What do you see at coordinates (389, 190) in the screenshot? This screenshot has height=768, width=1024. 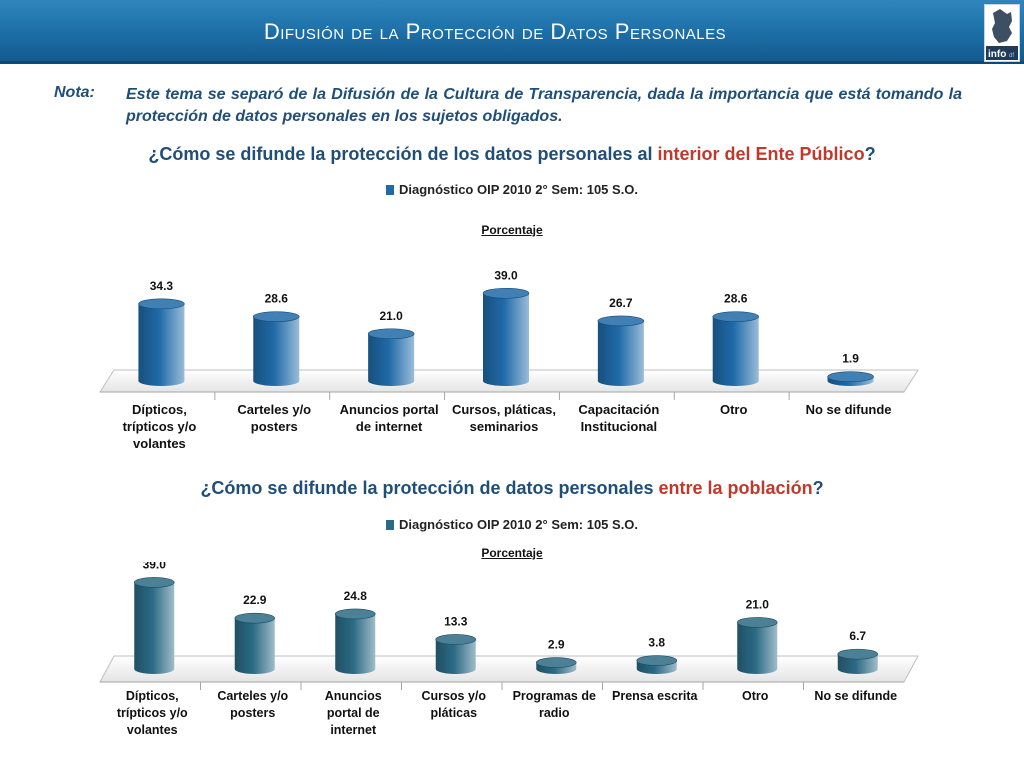 I see `chart1-legend-swatch` at bounding box center [389, 190].